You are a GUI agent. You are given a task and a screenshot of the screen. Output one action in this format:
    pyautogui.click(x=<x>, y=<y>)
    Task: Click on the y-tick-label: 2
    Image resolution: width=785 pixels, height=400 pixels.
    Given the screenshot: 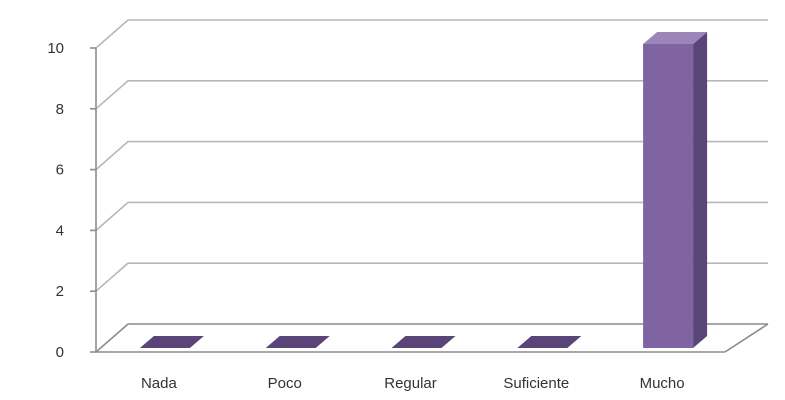 What is the action you would take?
    pyautogui.click(x=60, y=291)
    